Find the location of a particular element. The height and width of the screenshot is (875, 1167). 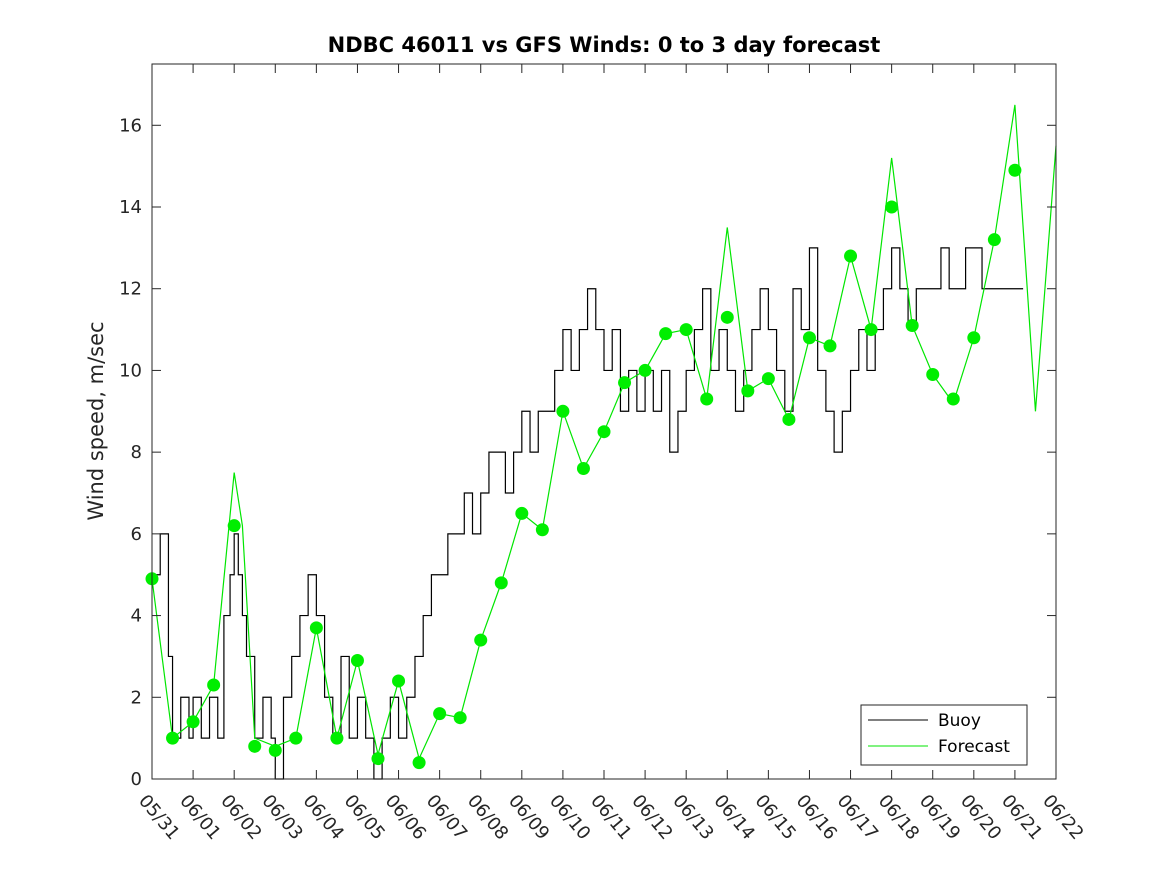

y-tick-label: 0 is located at coordinates (136, 779).